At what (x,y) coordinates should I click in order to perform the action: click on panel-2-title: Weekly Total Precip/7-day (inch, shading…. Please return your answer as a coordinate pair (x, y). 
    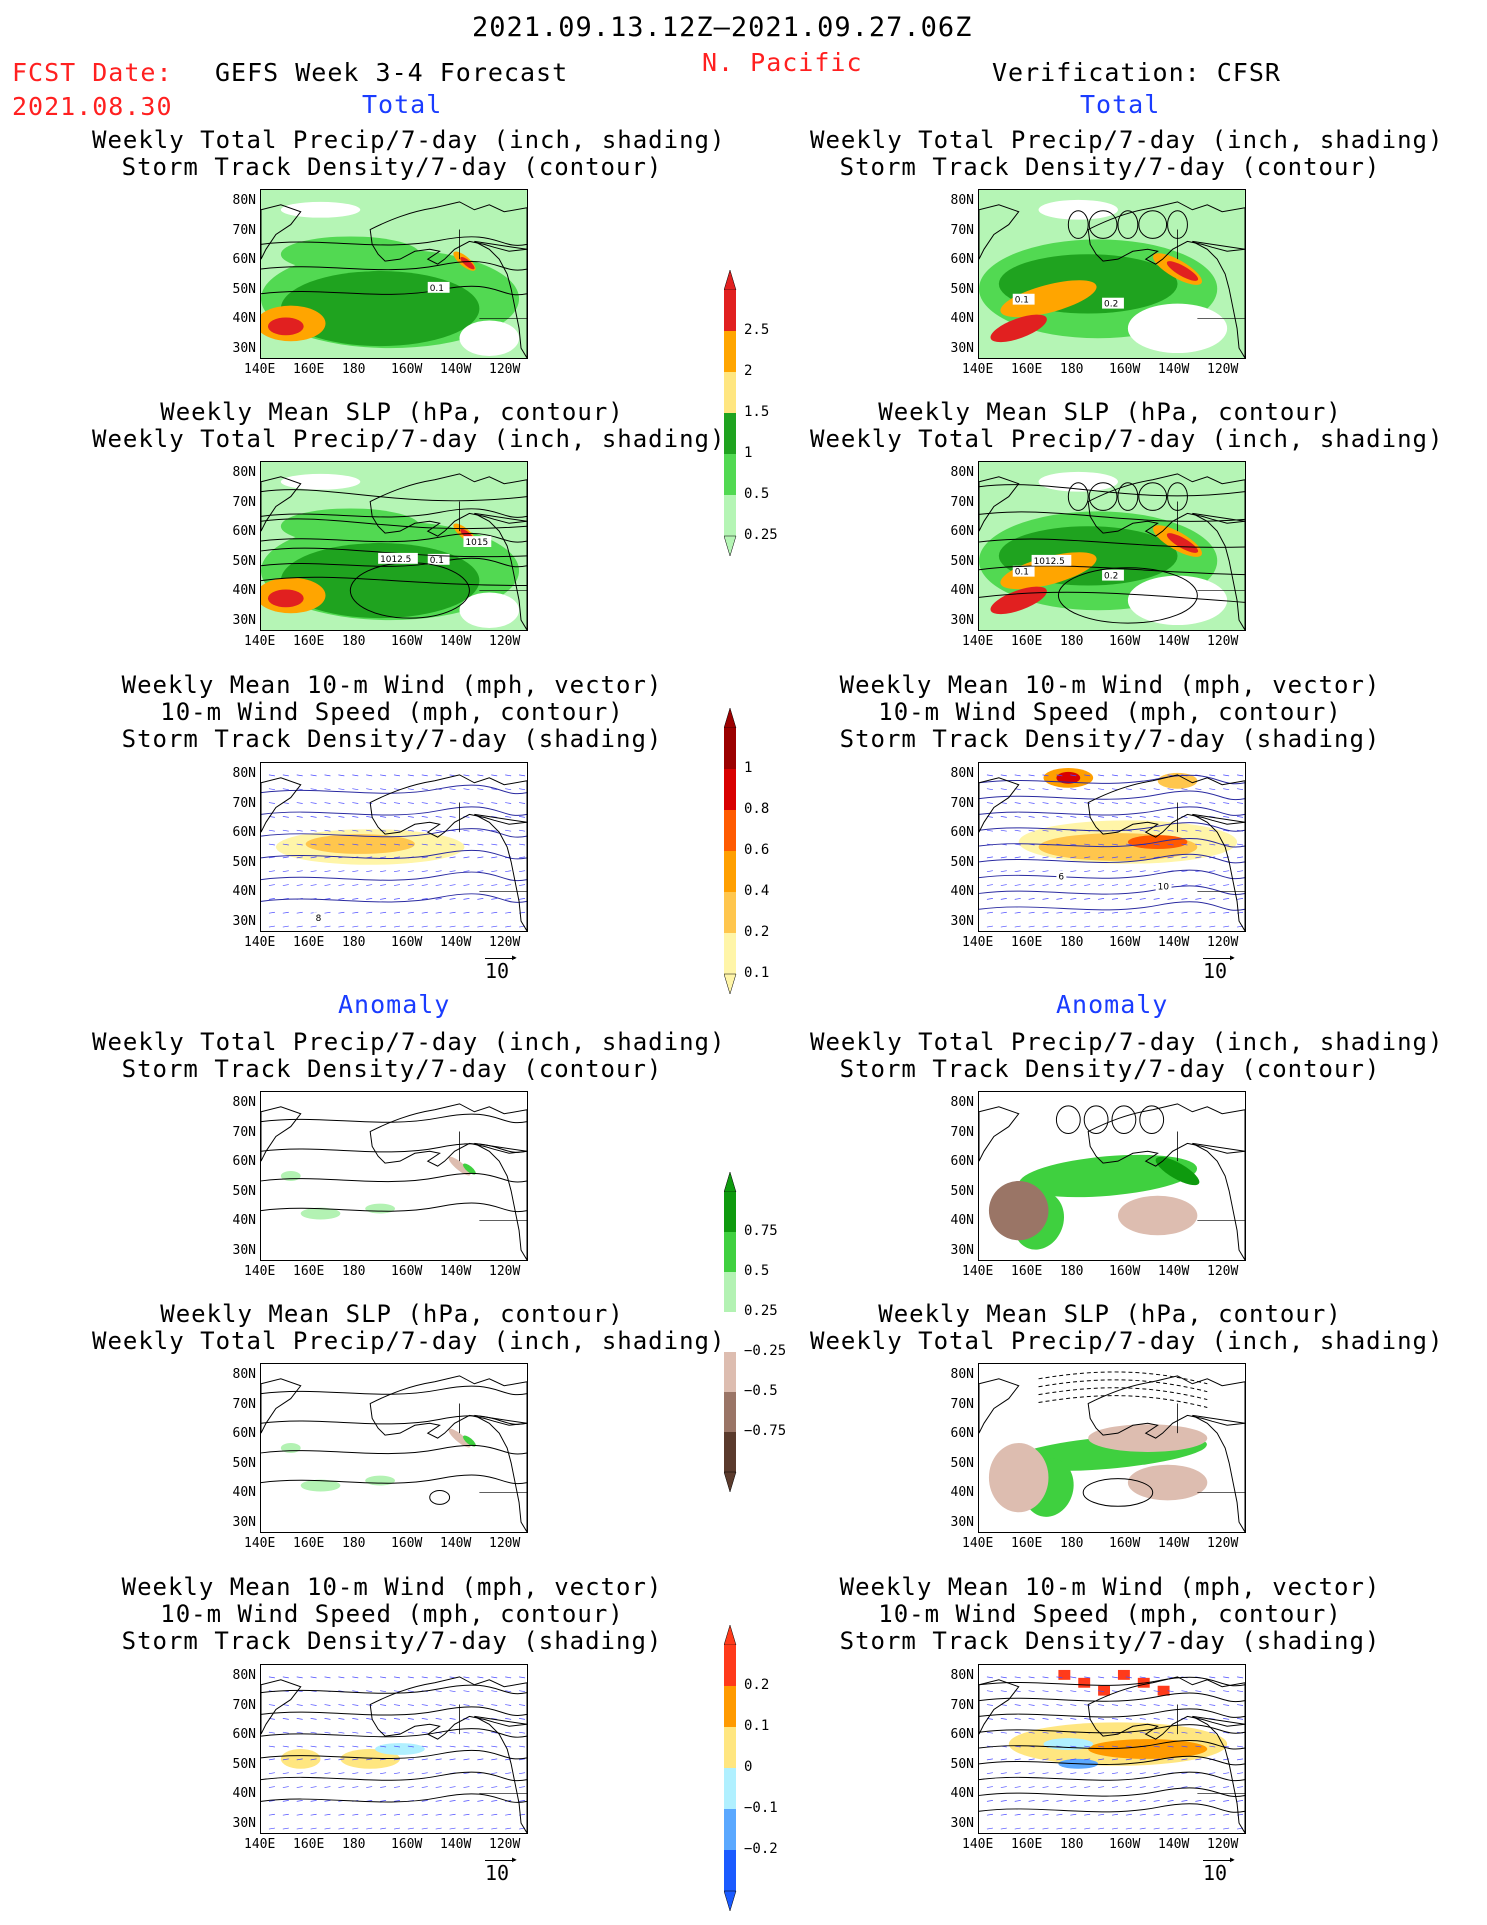
    Looking at the image, I should click on (1126, 154).